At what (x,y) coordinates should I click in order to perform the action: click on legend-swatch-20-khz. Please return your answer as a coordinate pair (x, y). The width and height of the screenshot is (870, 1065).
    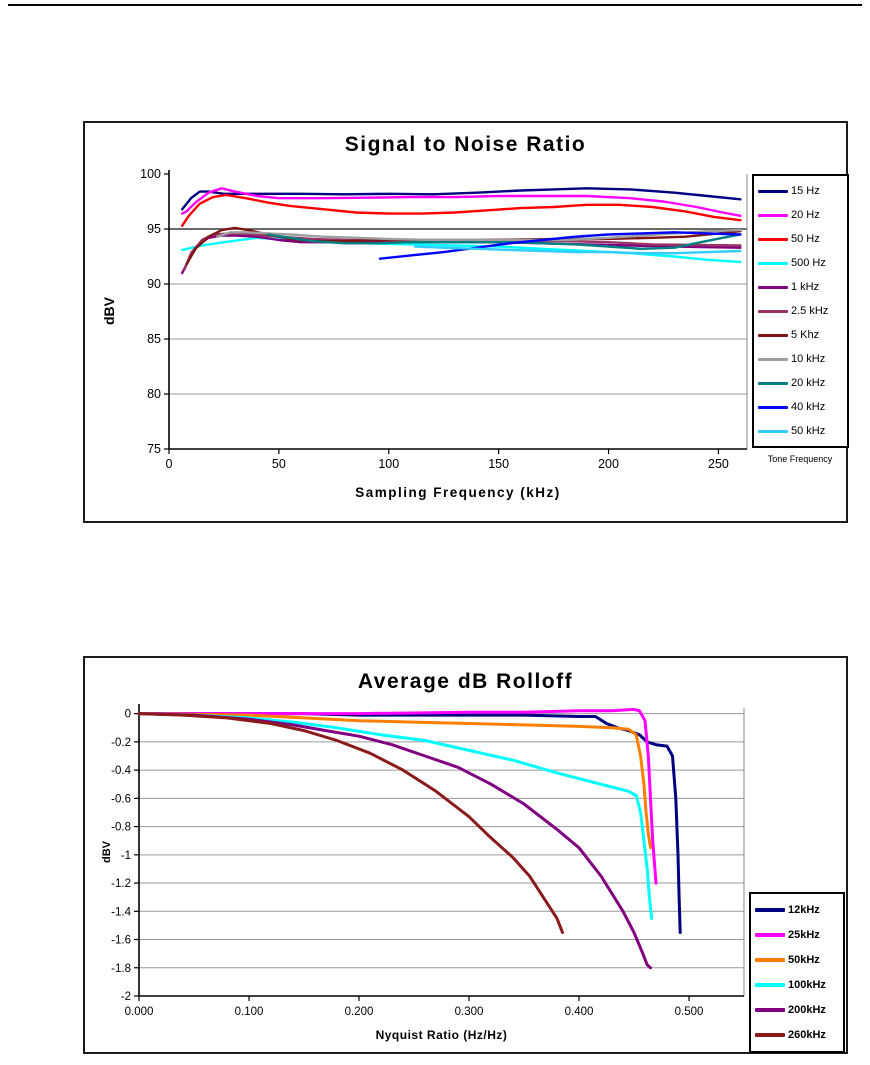
    Looking at the image, I should click on (773, 383).